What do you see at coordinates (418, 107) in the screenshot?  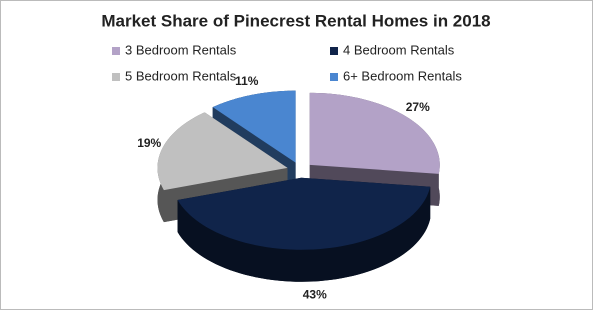 I see `data-label: 27%` at bounding box center [418, 107].